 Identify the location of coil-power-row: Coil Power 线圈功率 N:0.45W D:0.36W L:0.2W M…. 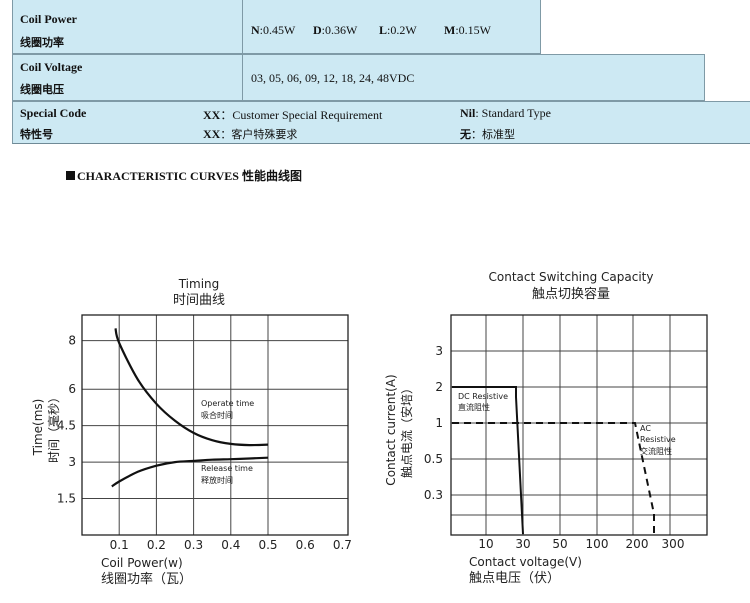
(276, 27).